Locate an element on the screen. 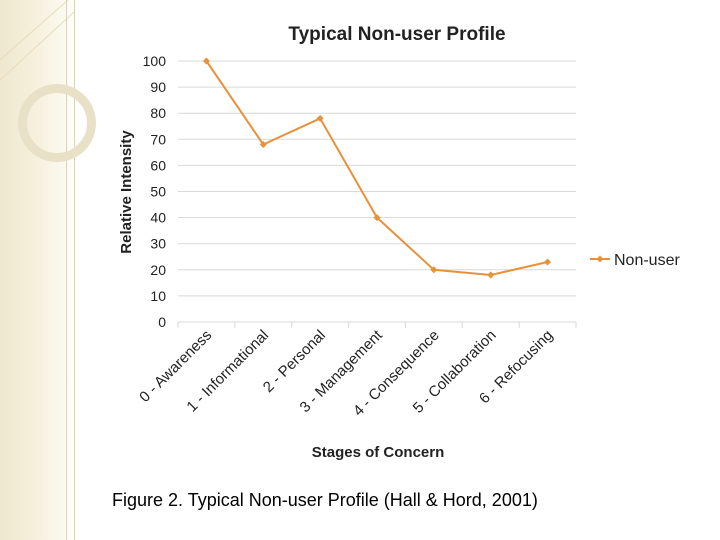 The image size is (720, 540). legend-marker is located at coordinates (600, 259).